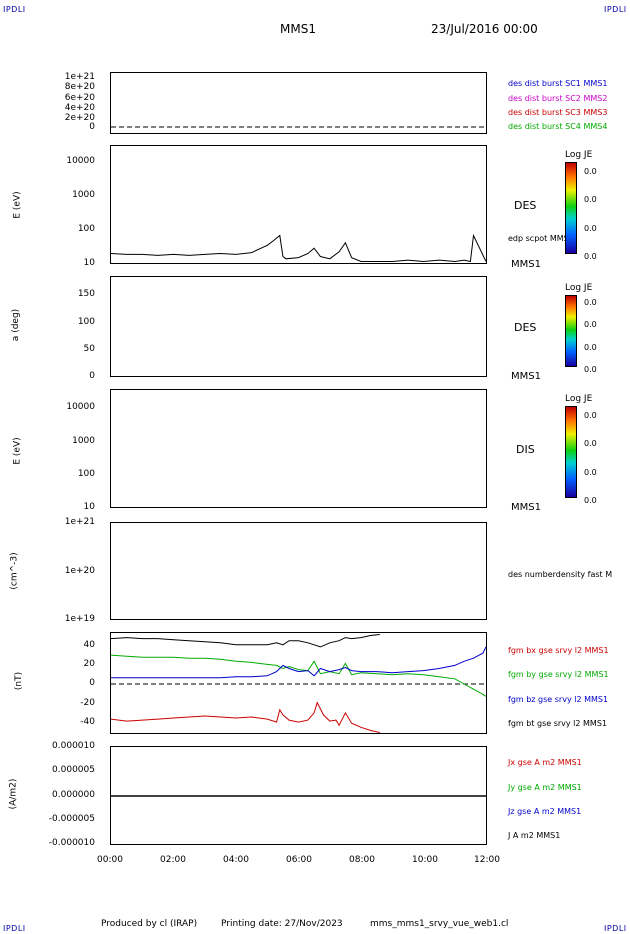  Describe the element at coordinates (86, 474) in the screenshot. I see `p4-ytick-2: 100` at that location.